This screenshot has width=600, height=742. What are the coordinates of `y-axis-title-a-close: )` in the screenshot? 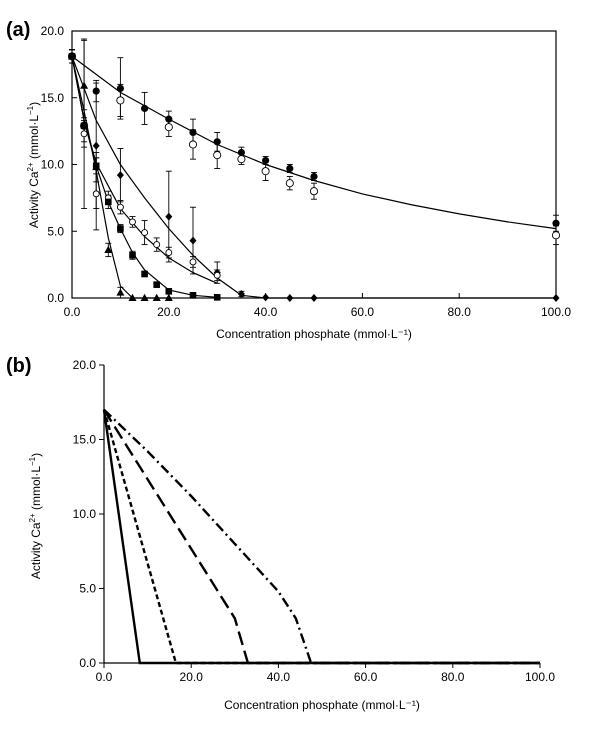 It's located at (34, 104).